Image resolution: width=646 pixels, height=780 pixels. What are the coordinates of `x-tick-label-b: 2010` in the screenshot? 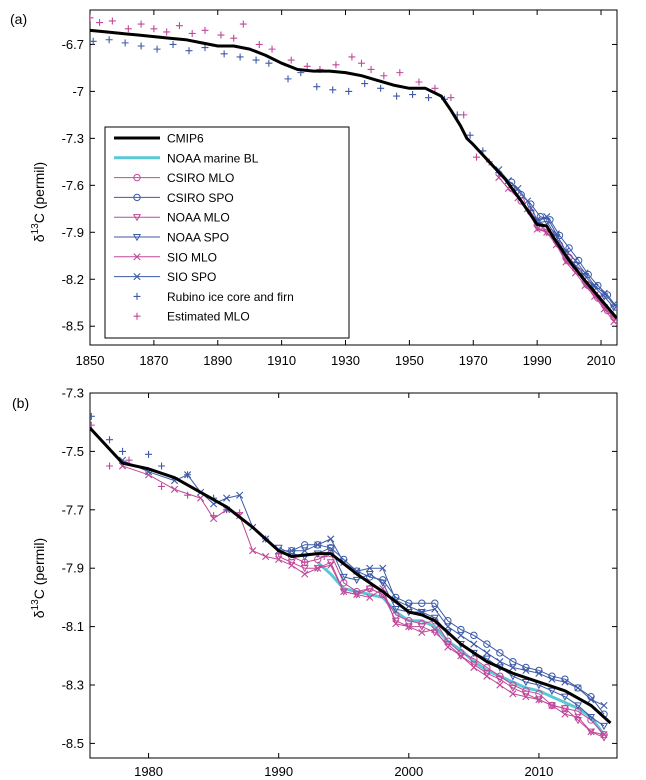 It's located at (538, 771).